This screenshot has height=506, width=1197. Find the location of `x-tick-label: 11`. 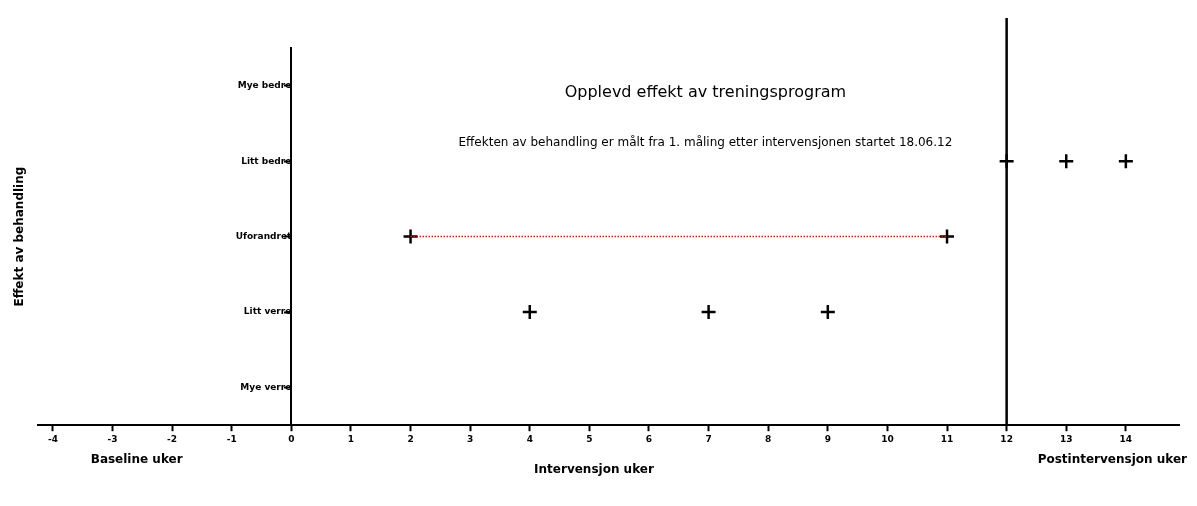

x-tick-label: 11 is located at coordinates (947, 438).